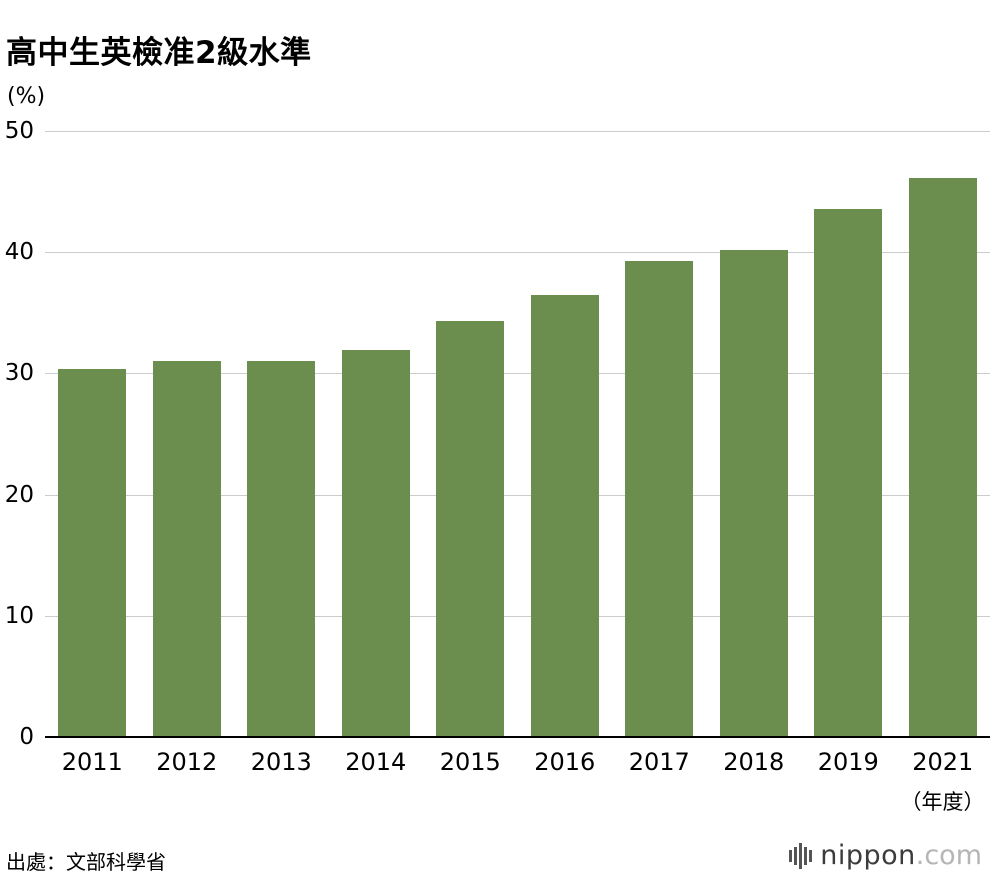 The image size is (1000, 880). Describe the element at coordinates (19, 615) in the screenshot. I see `y-tick-label: 10` at that location.